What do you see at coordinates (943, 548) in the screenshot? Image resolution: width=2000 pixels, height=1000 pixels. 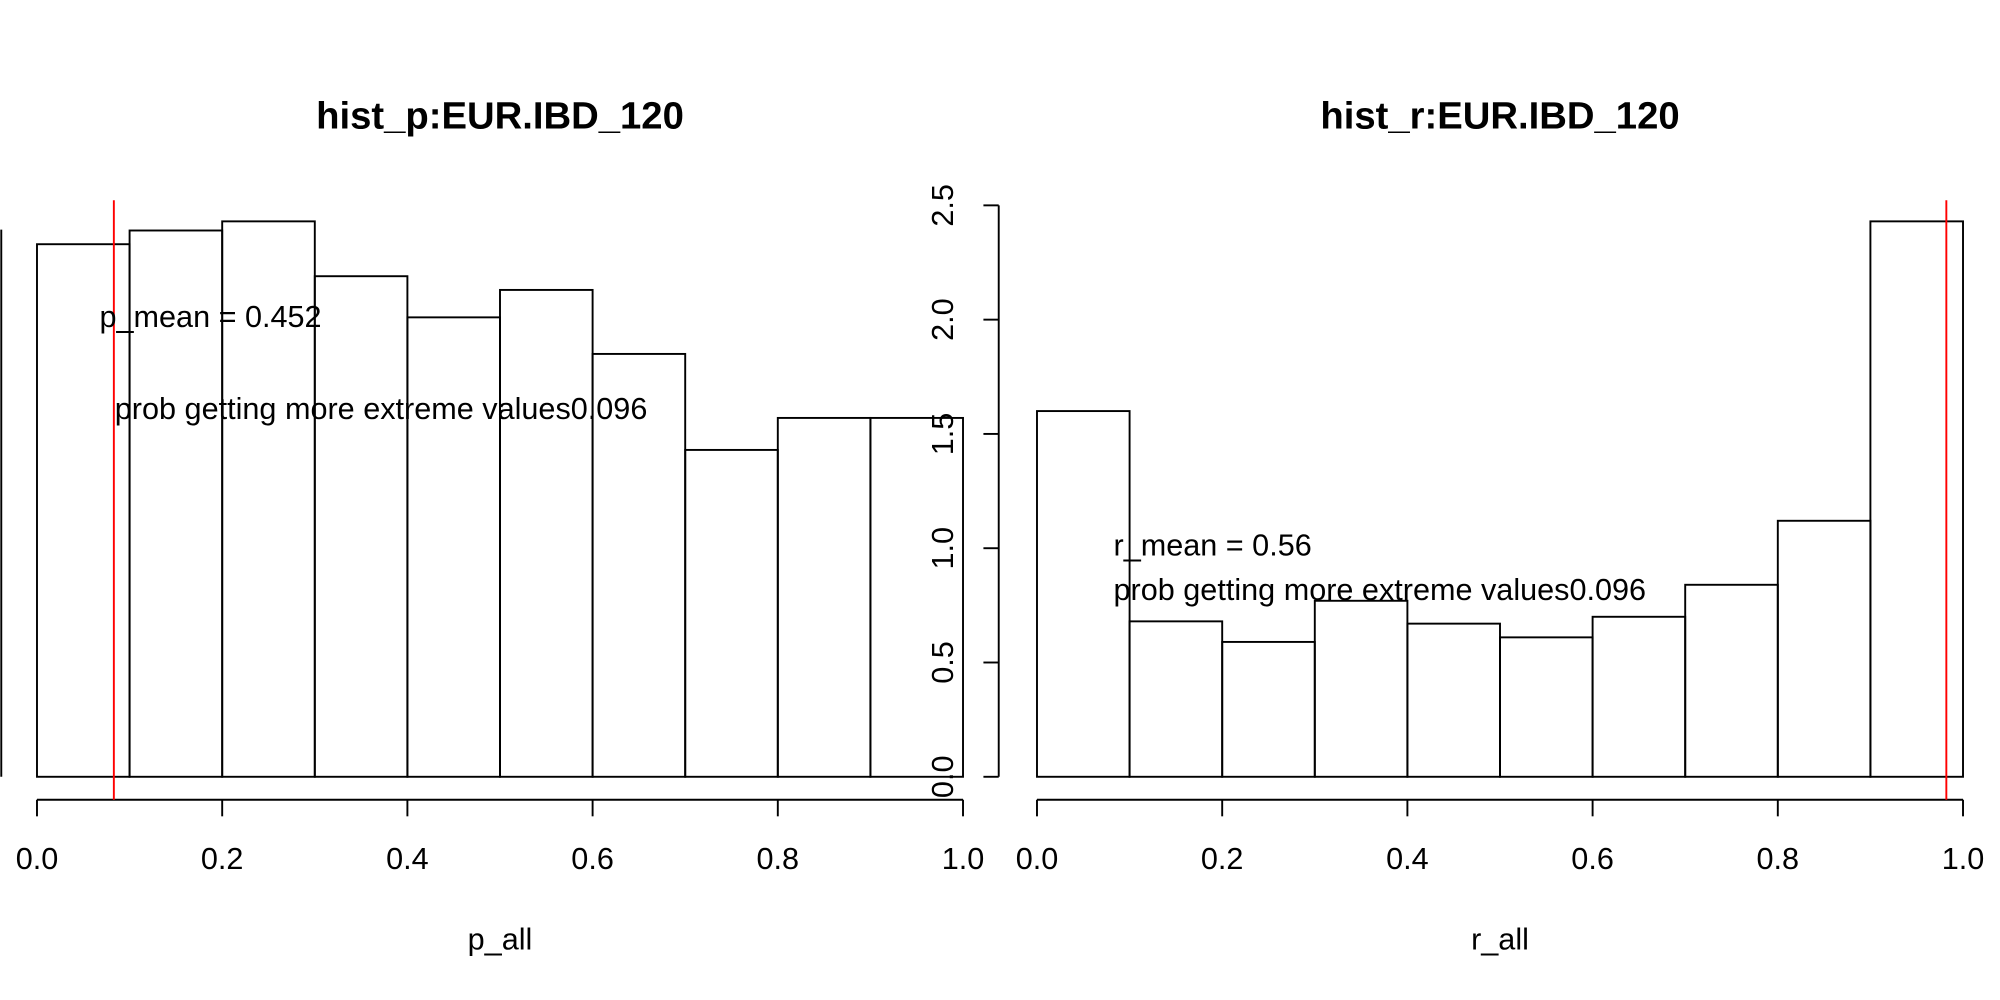 I see `y-tick-label: 1.0` at bounding box center [943, 548].